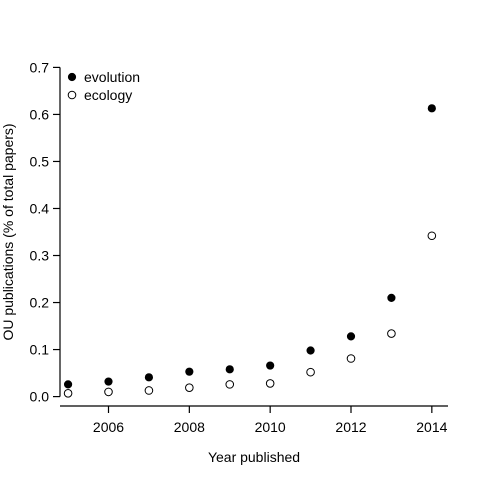  I want to click on point-evolution-2009, so click(229, 369).